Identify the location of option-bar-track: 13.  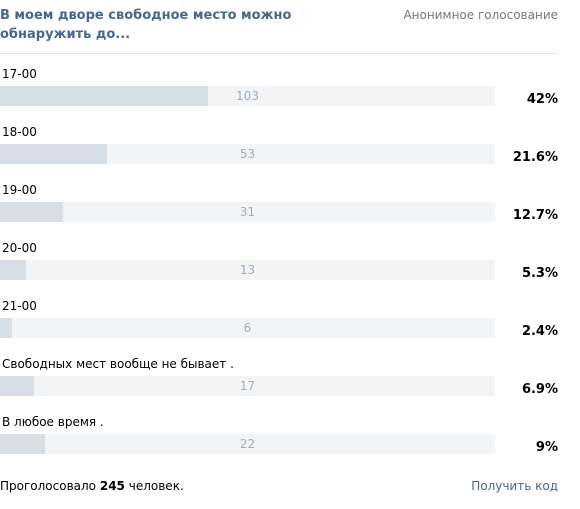
(247, 270).